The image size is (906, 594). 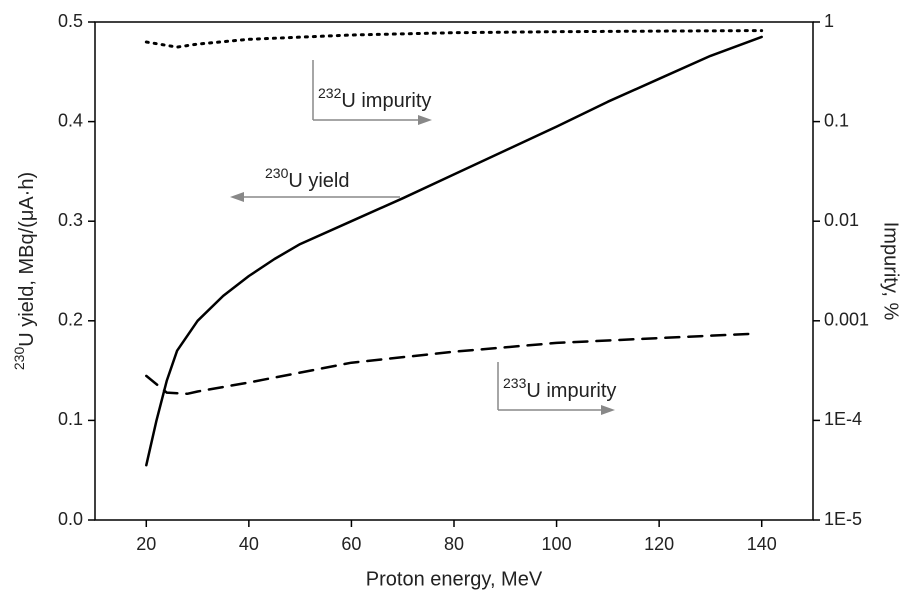 I want to click on y-axis-title: 230U yield, MBq/(μA·h), so click(x=25, y=271).